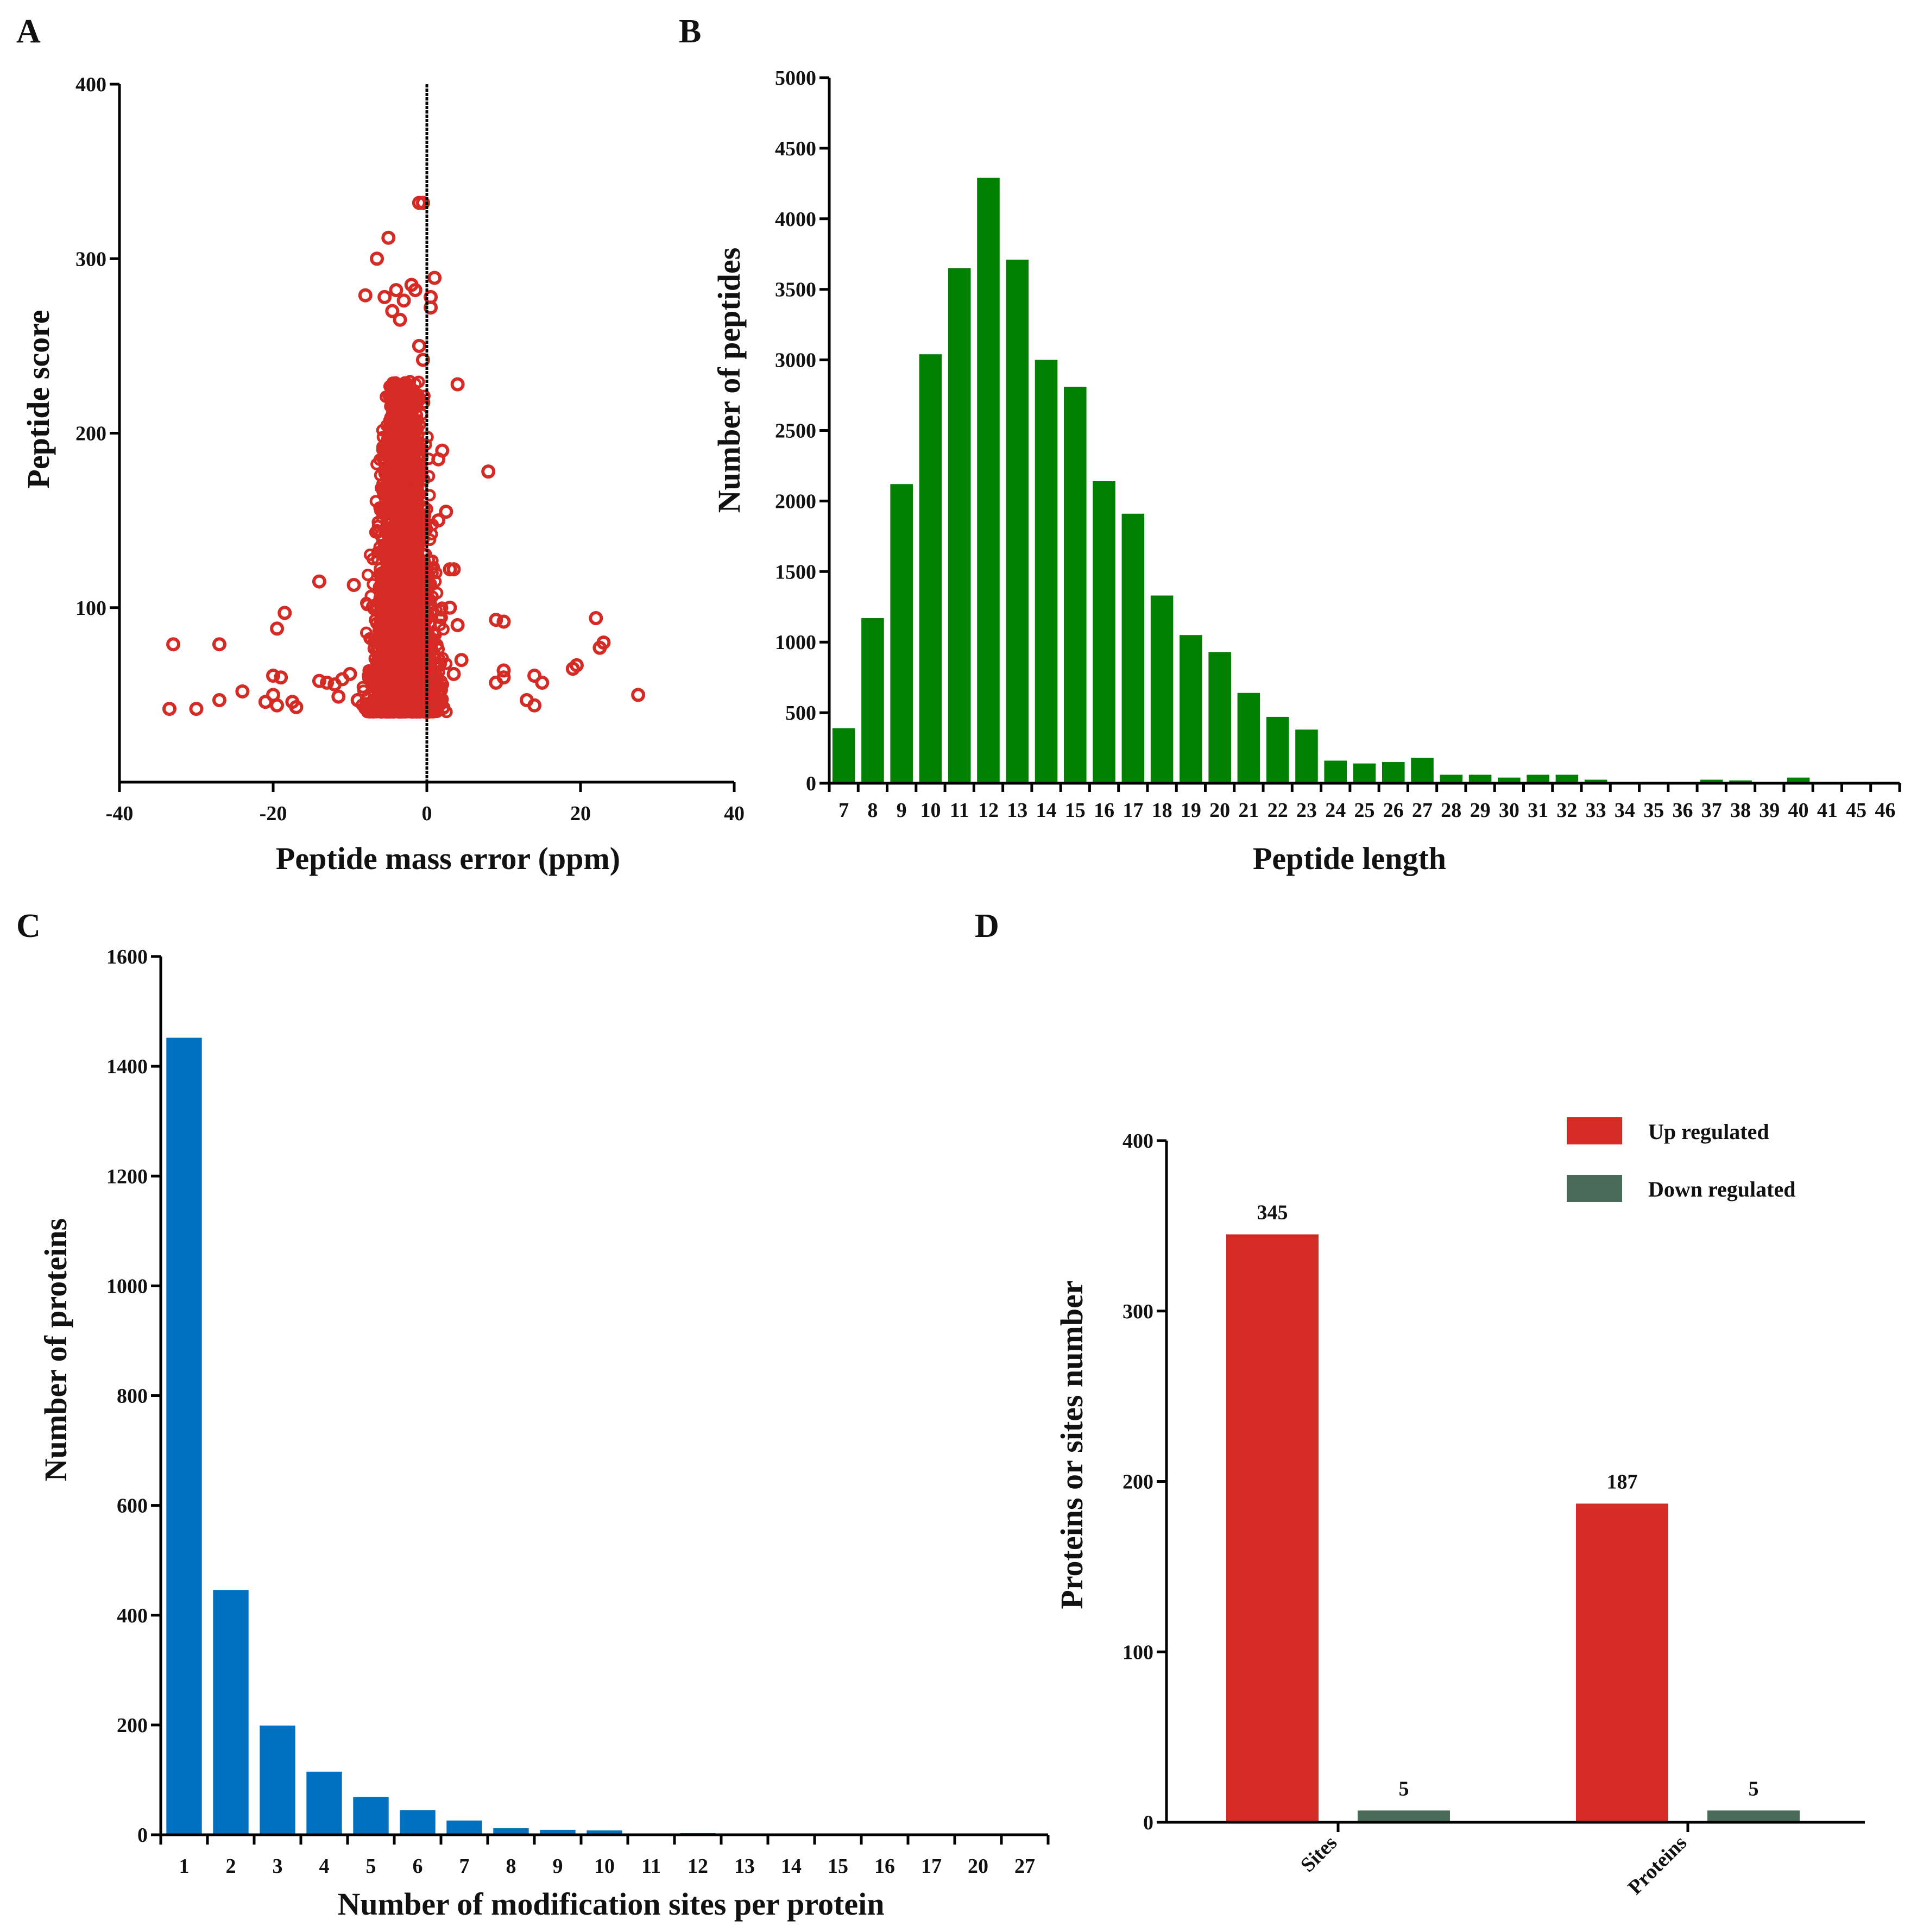 Image resolution: width=1917 pixels, height=1932 pixels. What do you see at coordinates (127, 957) in the screenshot?
I see `c-y-tick-label: 1600` at bounding box center [127, 957].